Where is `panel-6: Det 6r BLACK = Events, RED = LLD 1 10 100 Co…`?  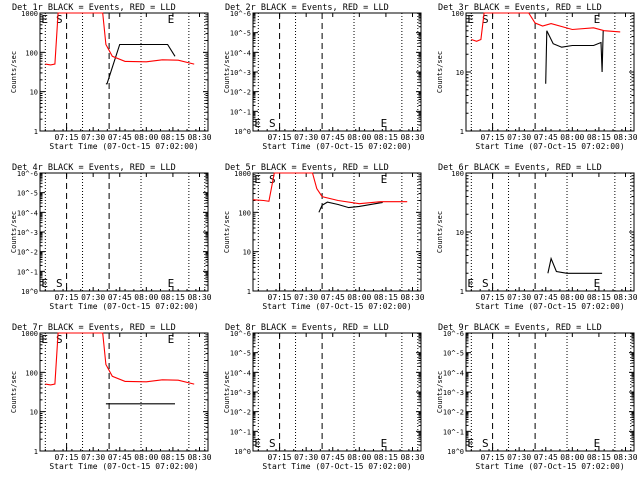 panel-6: Det 6r BLACK = Events, RED = LLD 1 10 100 Co… is located at coordinates (537, 237).